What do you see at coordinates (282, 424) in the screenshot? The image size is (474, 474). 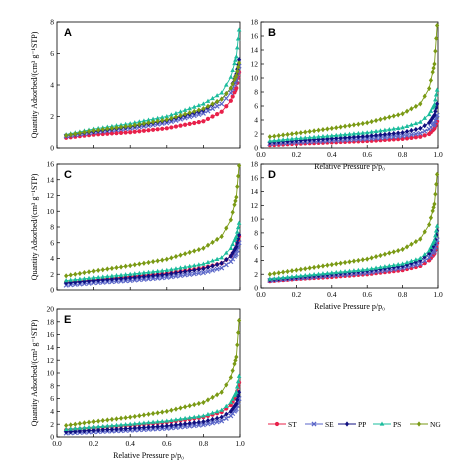 I see `legend-item-st: ST` at bounding box center [282, 424].